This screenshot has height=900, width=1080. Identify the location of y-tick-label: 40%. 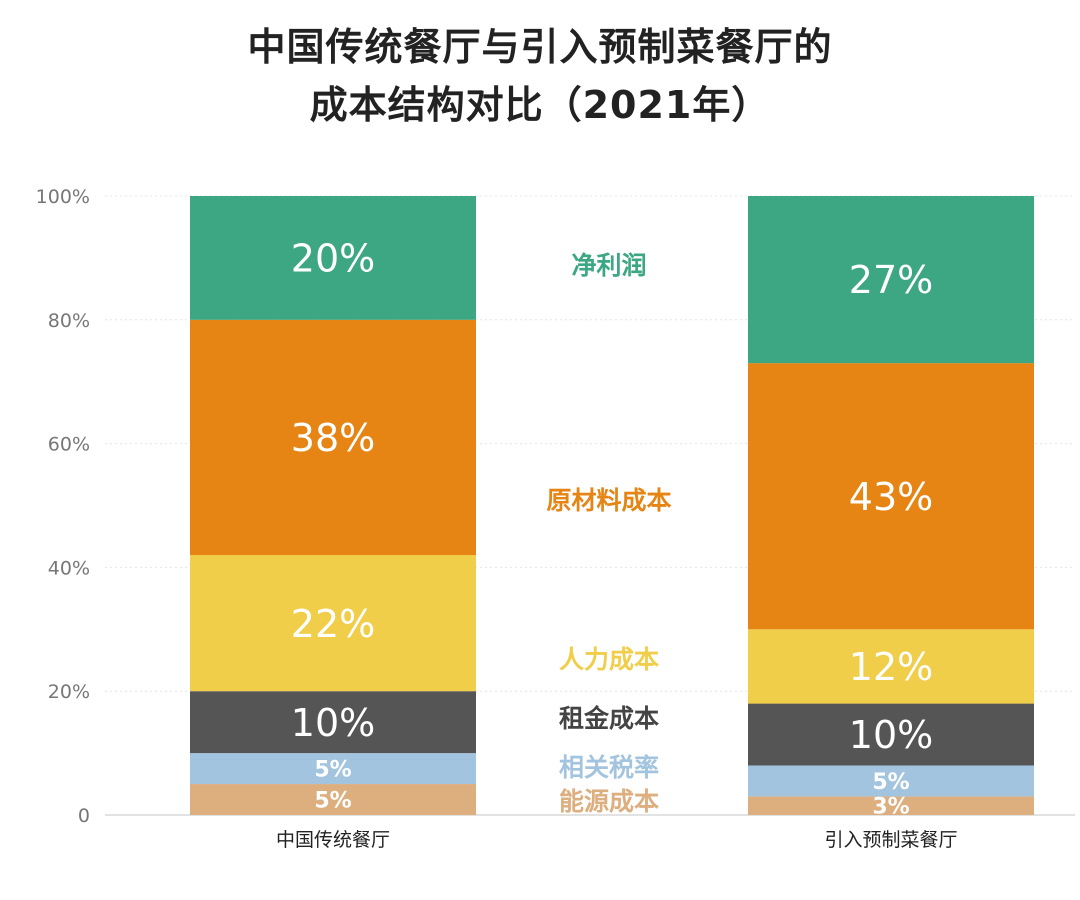
(69, 568).